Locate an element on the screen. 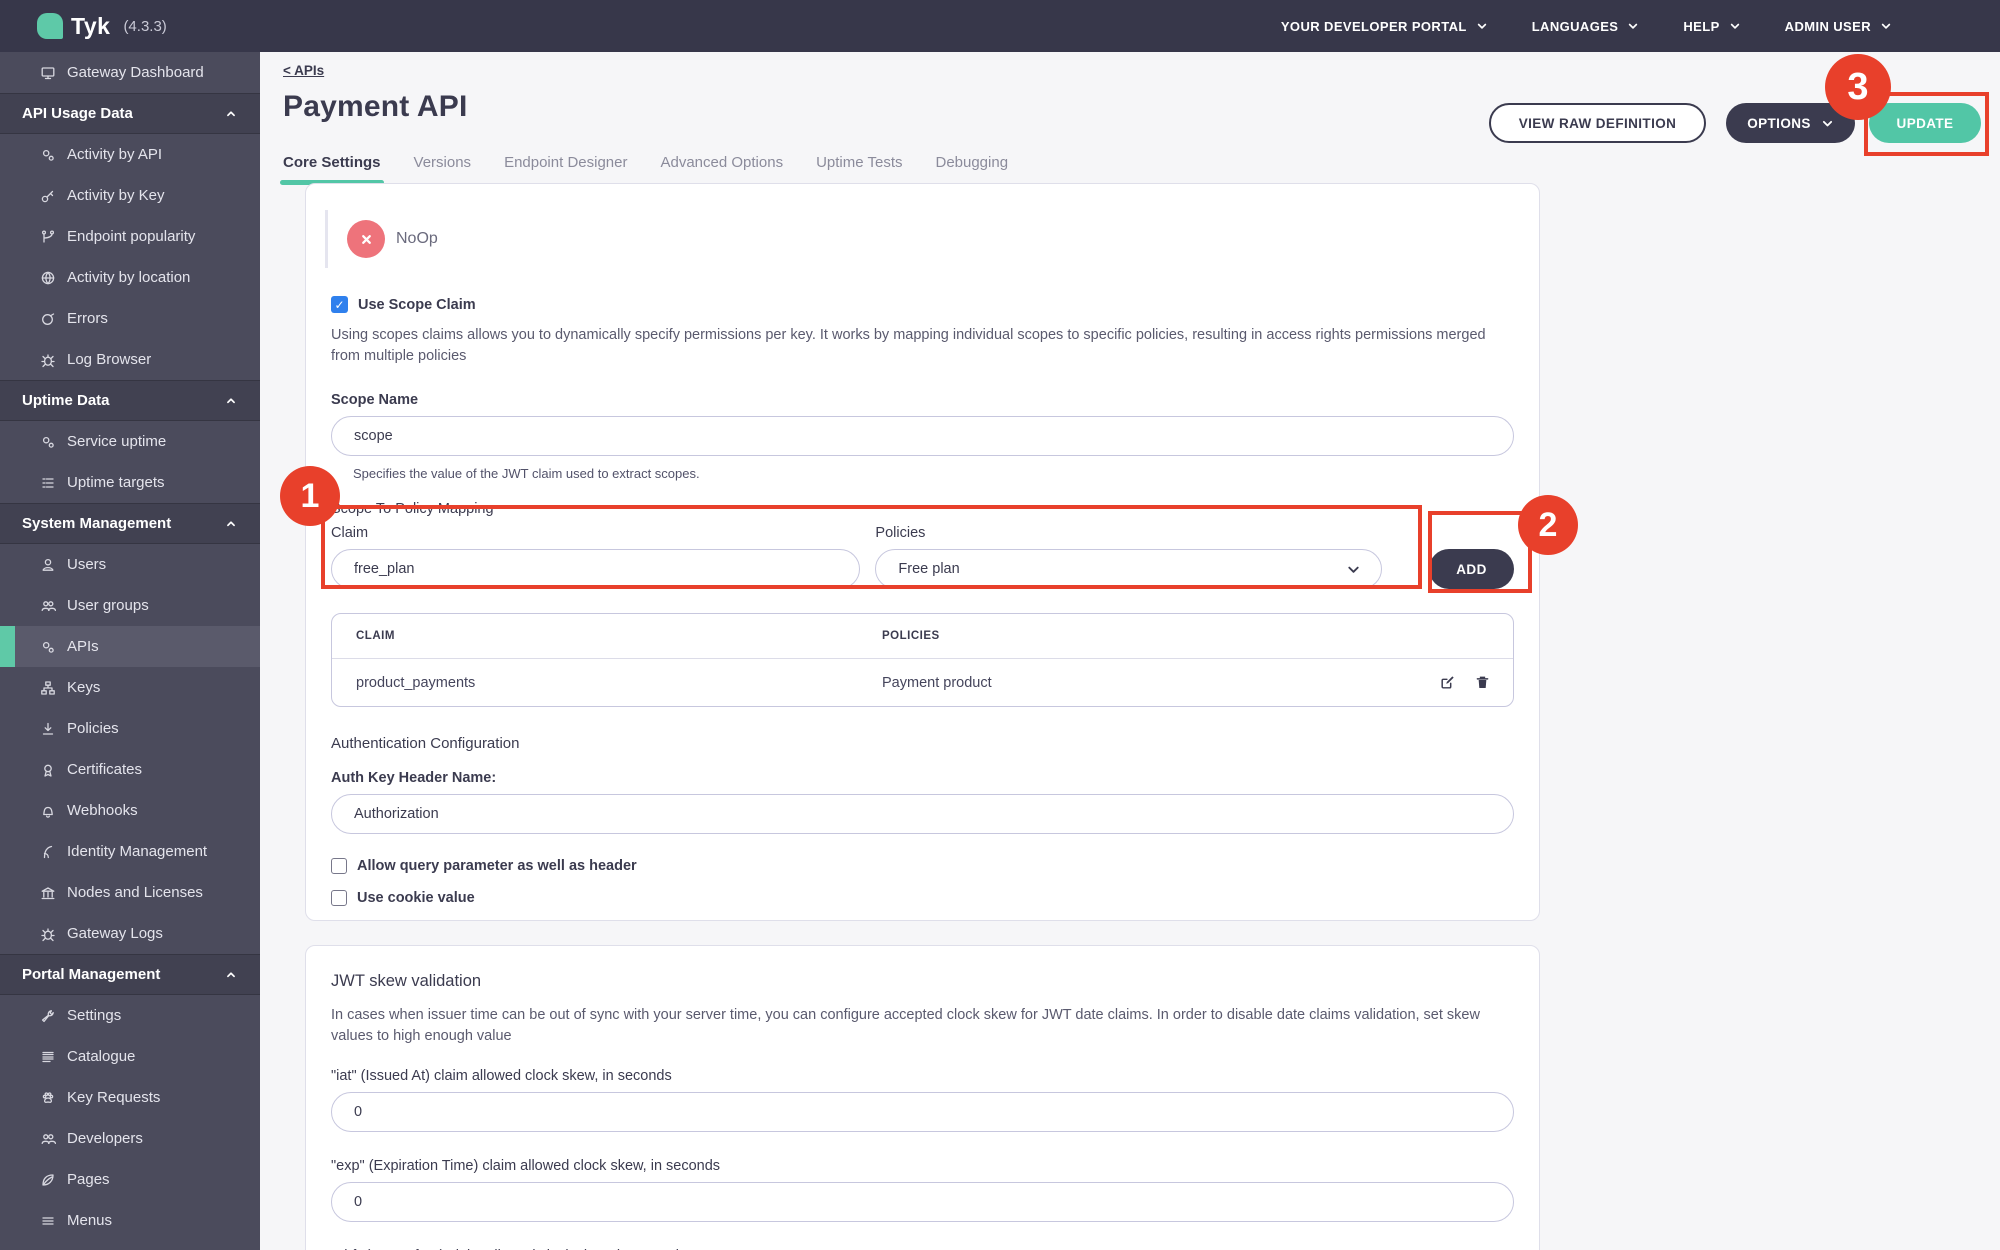 The image size is (2000, 1250). use-cookie-value-checkbox-row: Use cookie value is located at coordinates (922, 898).